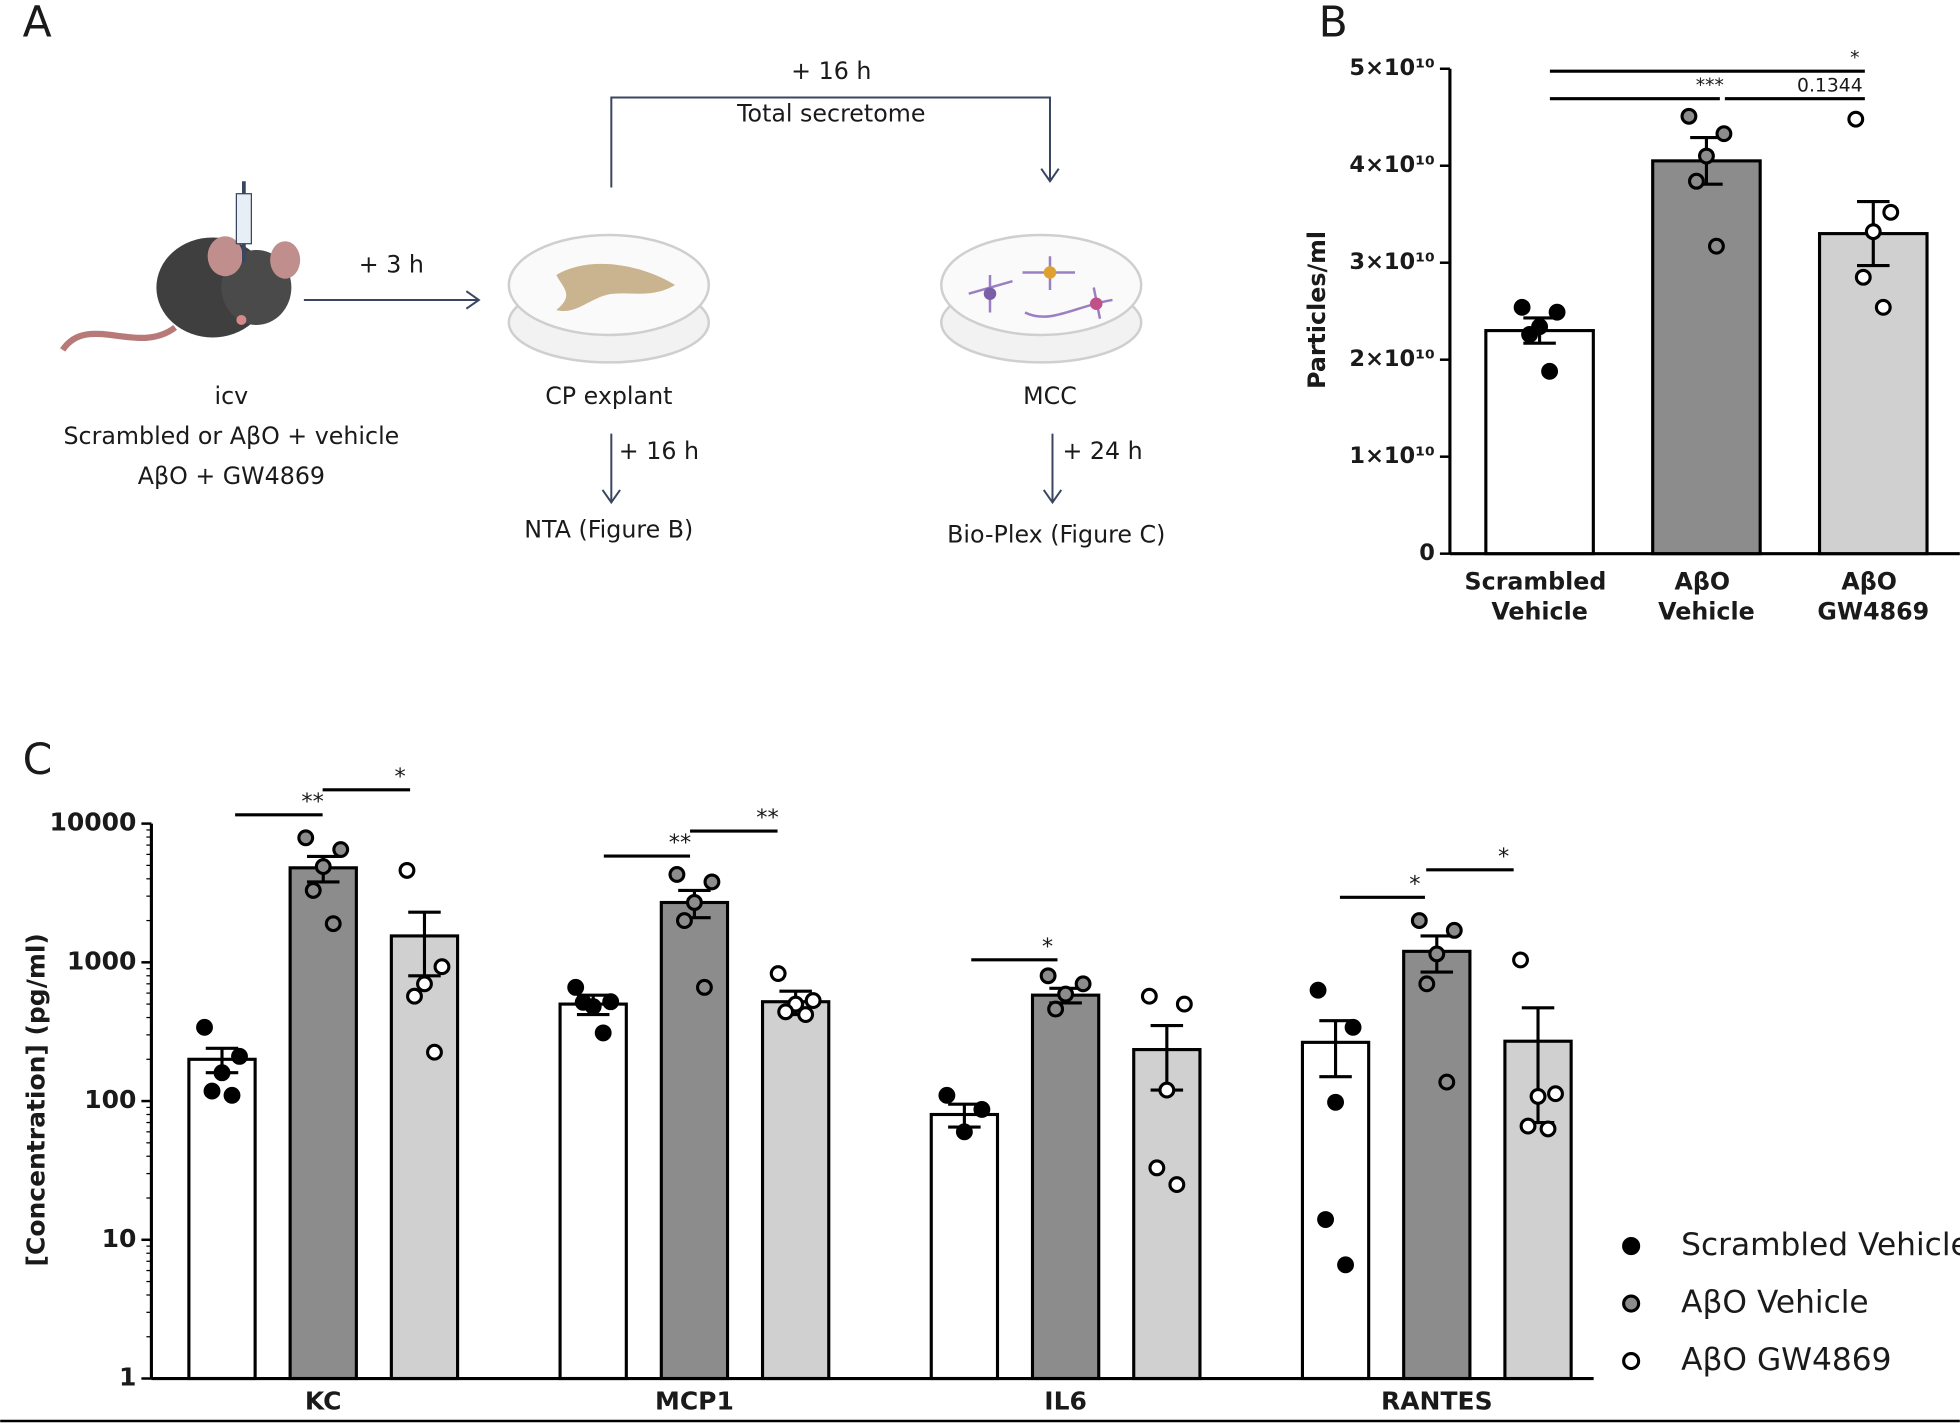 This screenshot has width=1960, height=1426. What do you see at coordinates (608, 530) in the screenshot?
I see `readout-label: NTA (Figure B)` at bounding box center [608, 530].